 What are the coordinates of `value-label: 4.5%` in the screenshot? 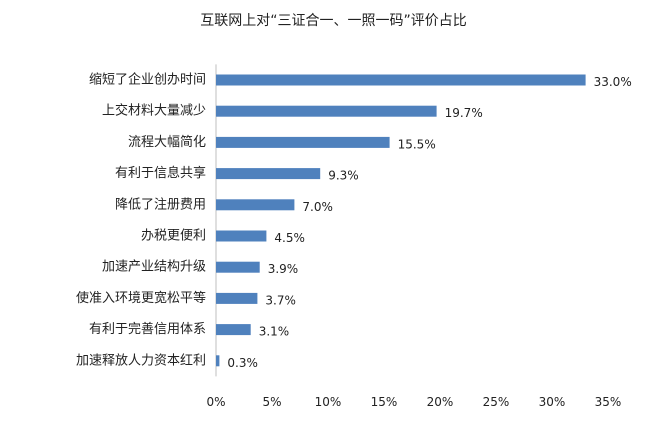 It's located at (289, 238).